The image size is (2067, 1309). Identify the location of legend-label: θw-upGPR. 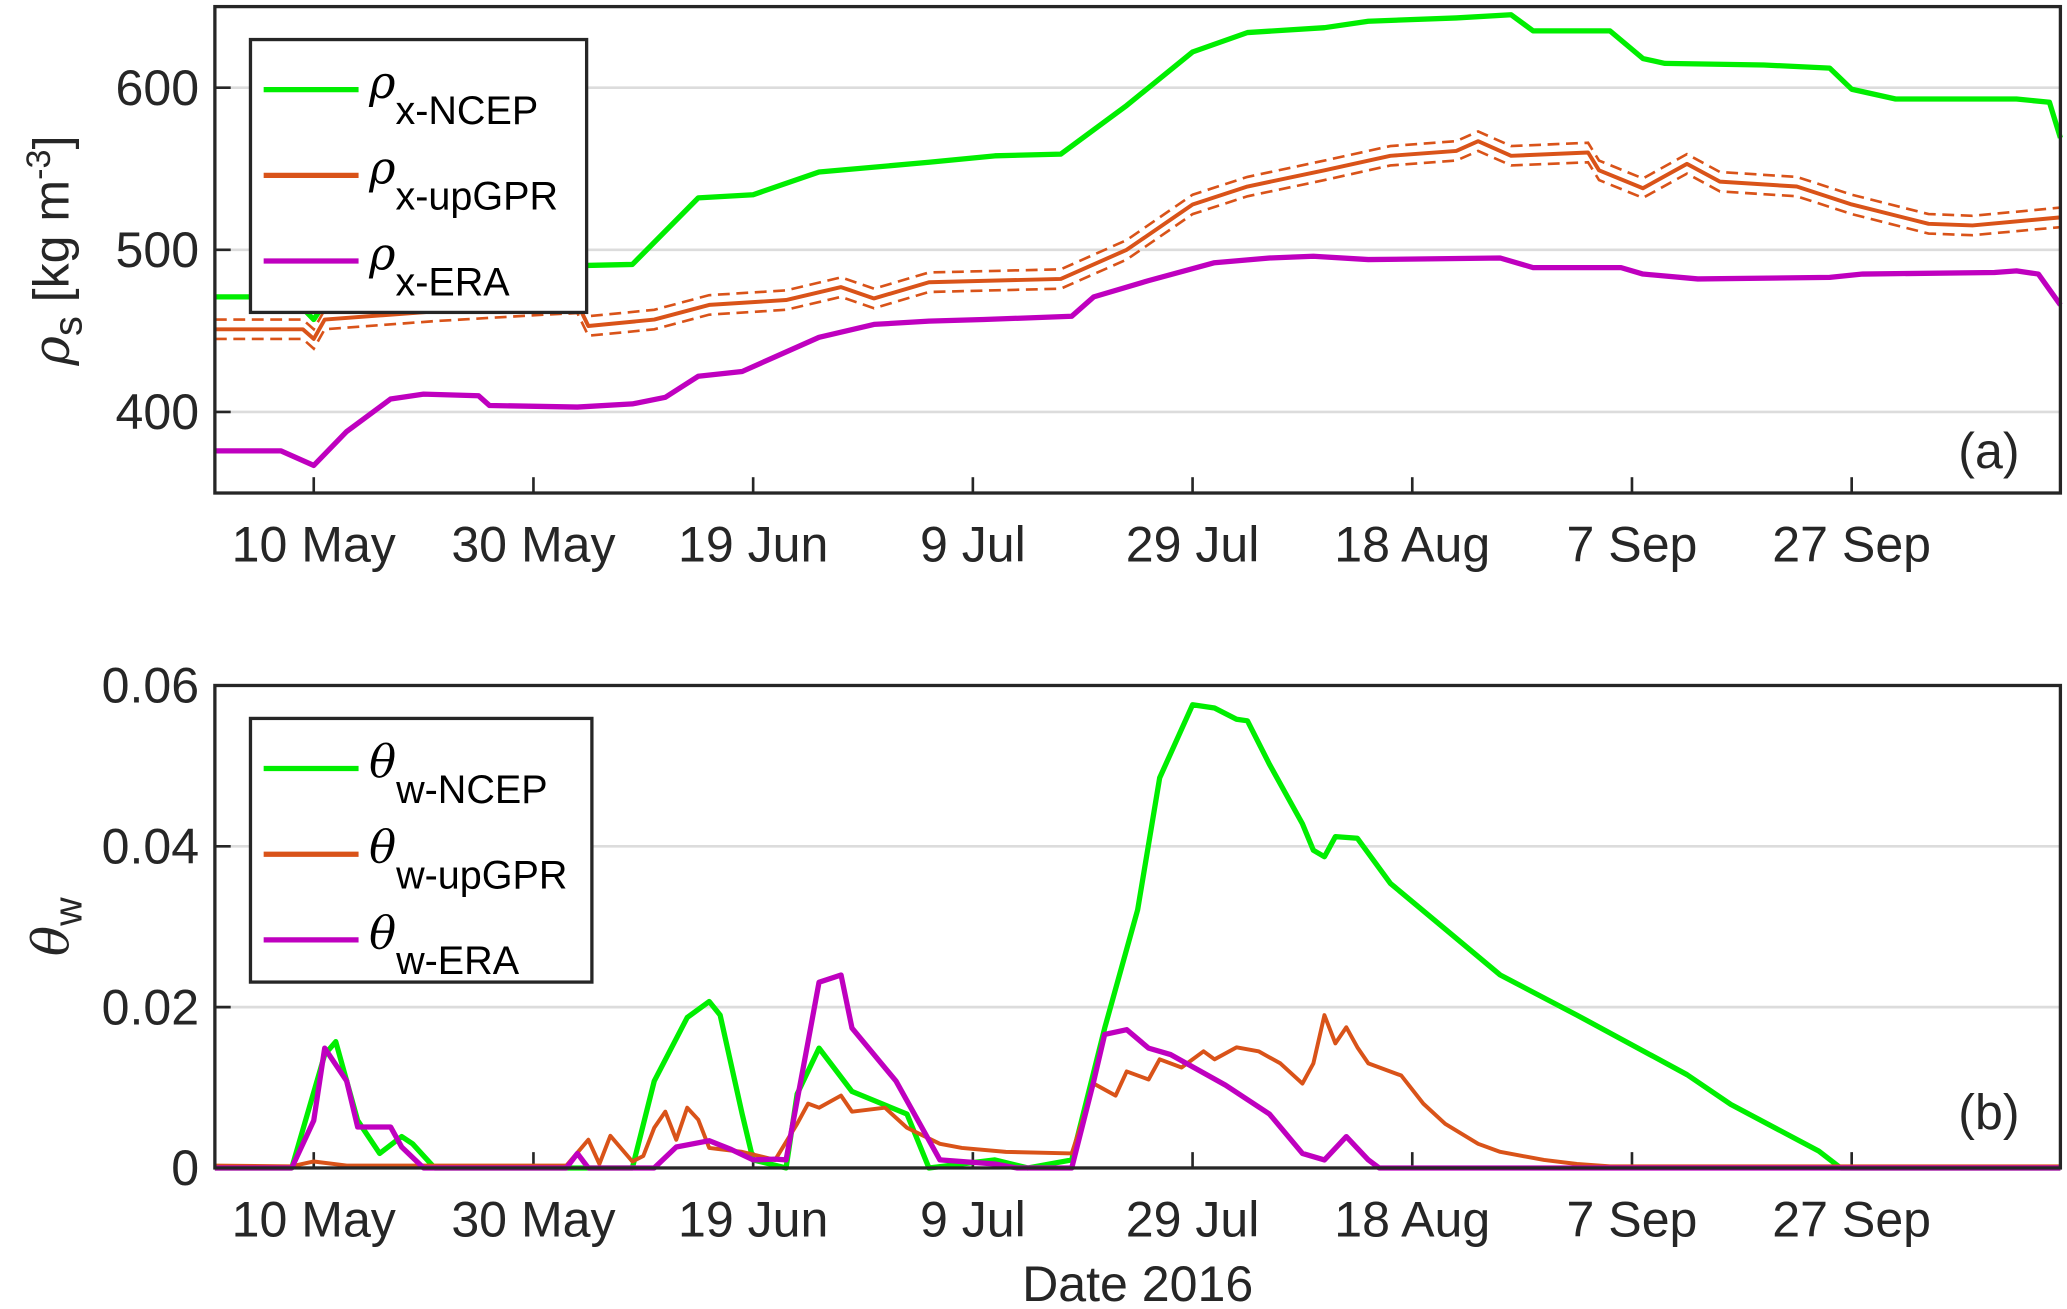
(468, 858).